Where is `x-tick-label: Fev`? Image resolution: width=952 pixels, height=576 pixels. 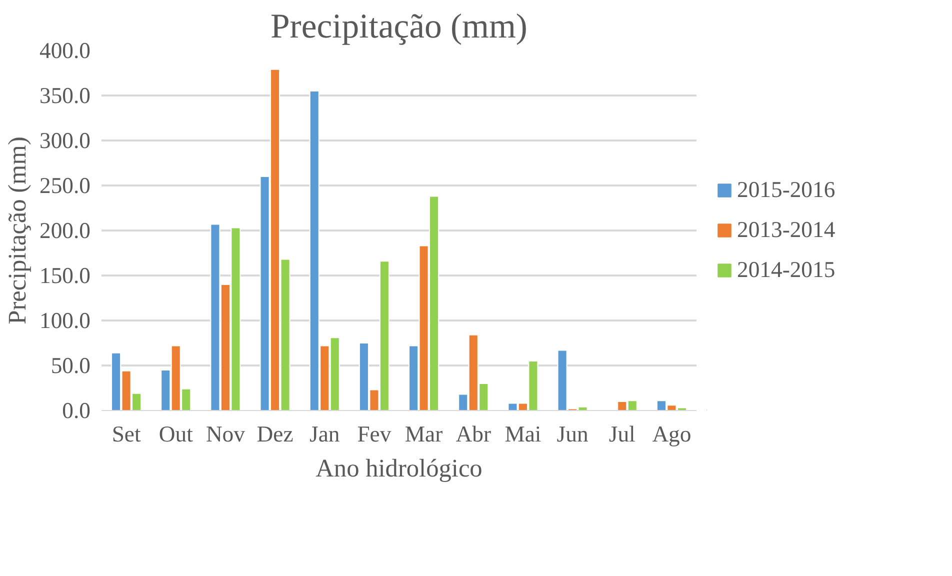 x-tick-label: Fev is located at coordinates (374, 434).